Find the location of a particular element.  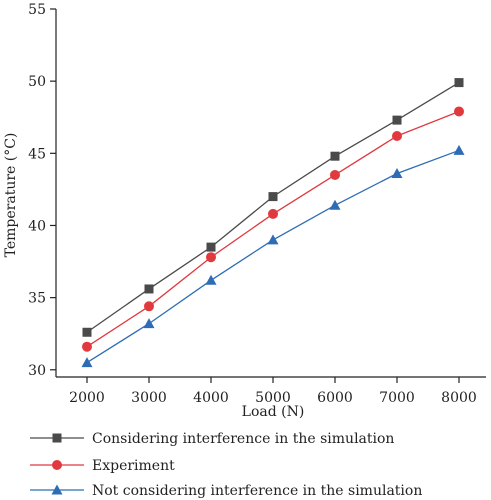

x-tick-label: 6000 is located at coordinates (335, 398).